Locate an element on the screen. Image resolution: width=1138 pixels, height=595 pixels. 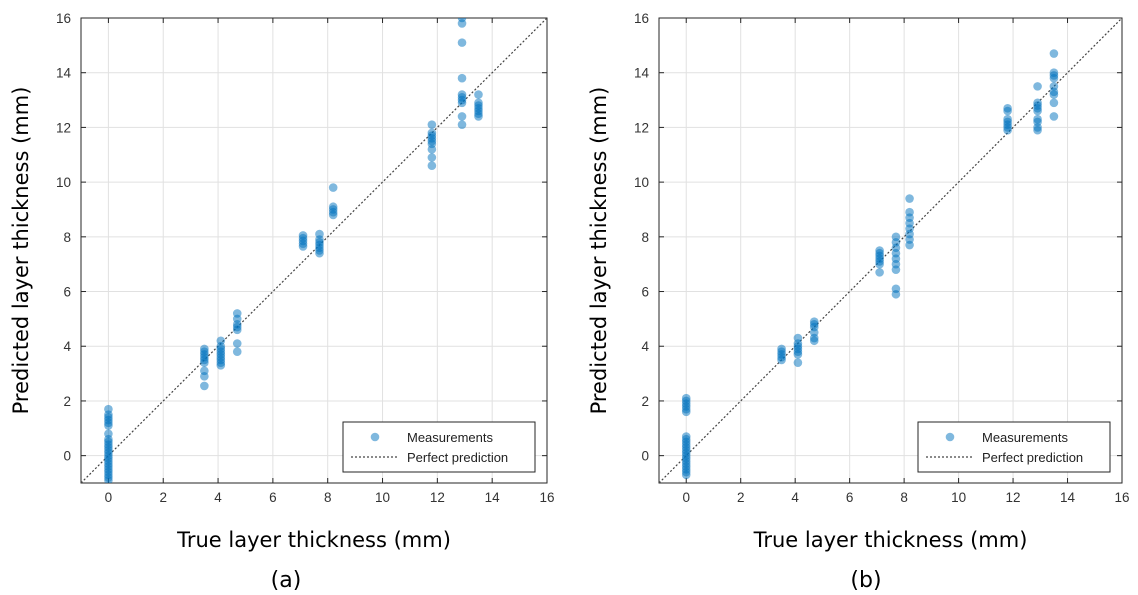
y-tick-label: 16 is located at coordinates (641, 18).